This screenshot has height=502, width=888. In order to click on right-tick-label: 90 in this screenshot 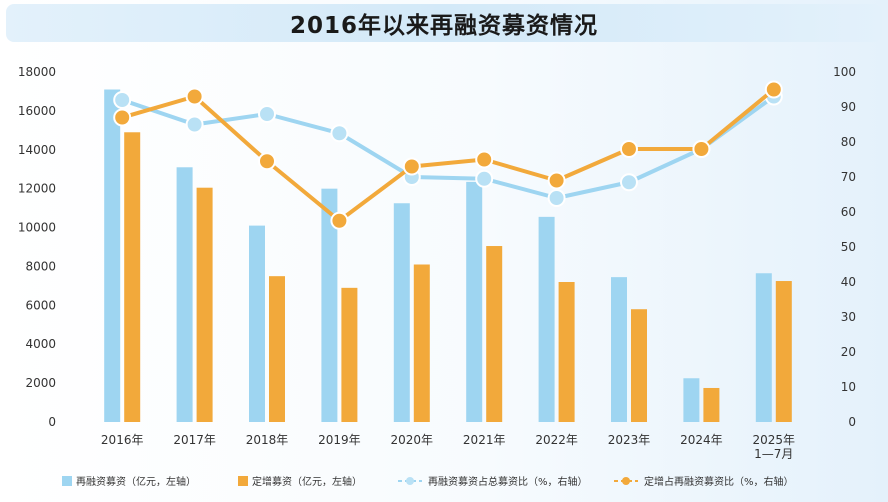, I will do `click(848, 107)`.